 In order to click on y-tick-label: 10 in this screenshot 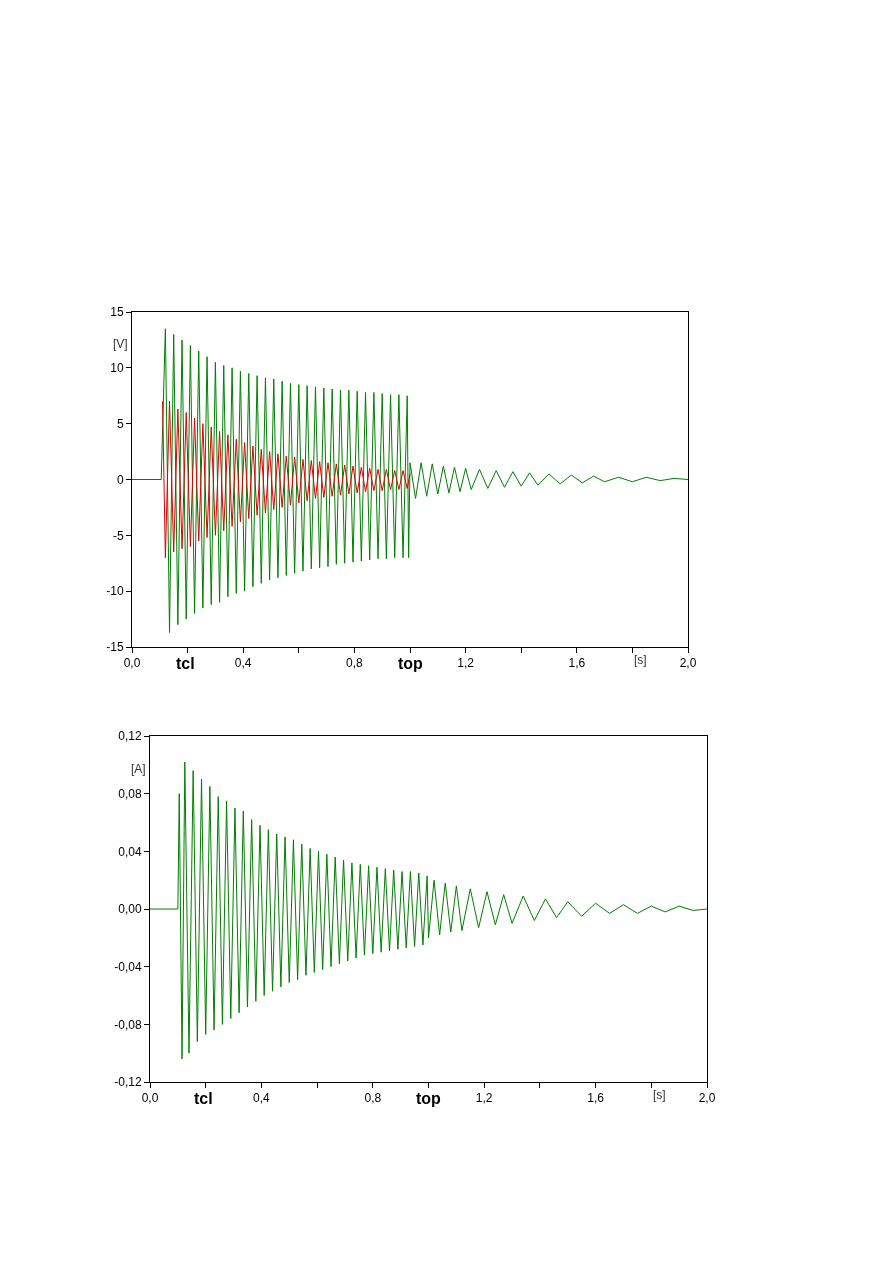, I will do `click(117, 368)`.